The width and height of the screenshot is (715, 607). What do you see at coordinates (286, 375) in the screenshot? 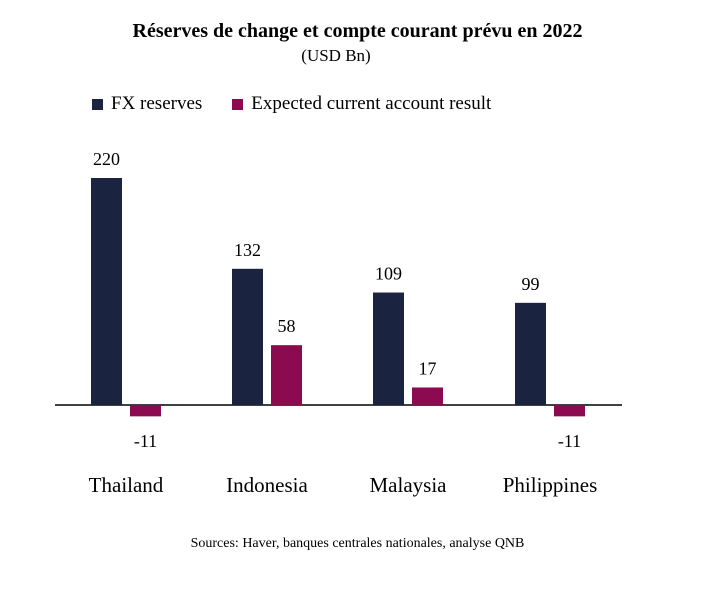
I see `bar-expected-current-account-result-indonesia` at bounding box center [286, 375].